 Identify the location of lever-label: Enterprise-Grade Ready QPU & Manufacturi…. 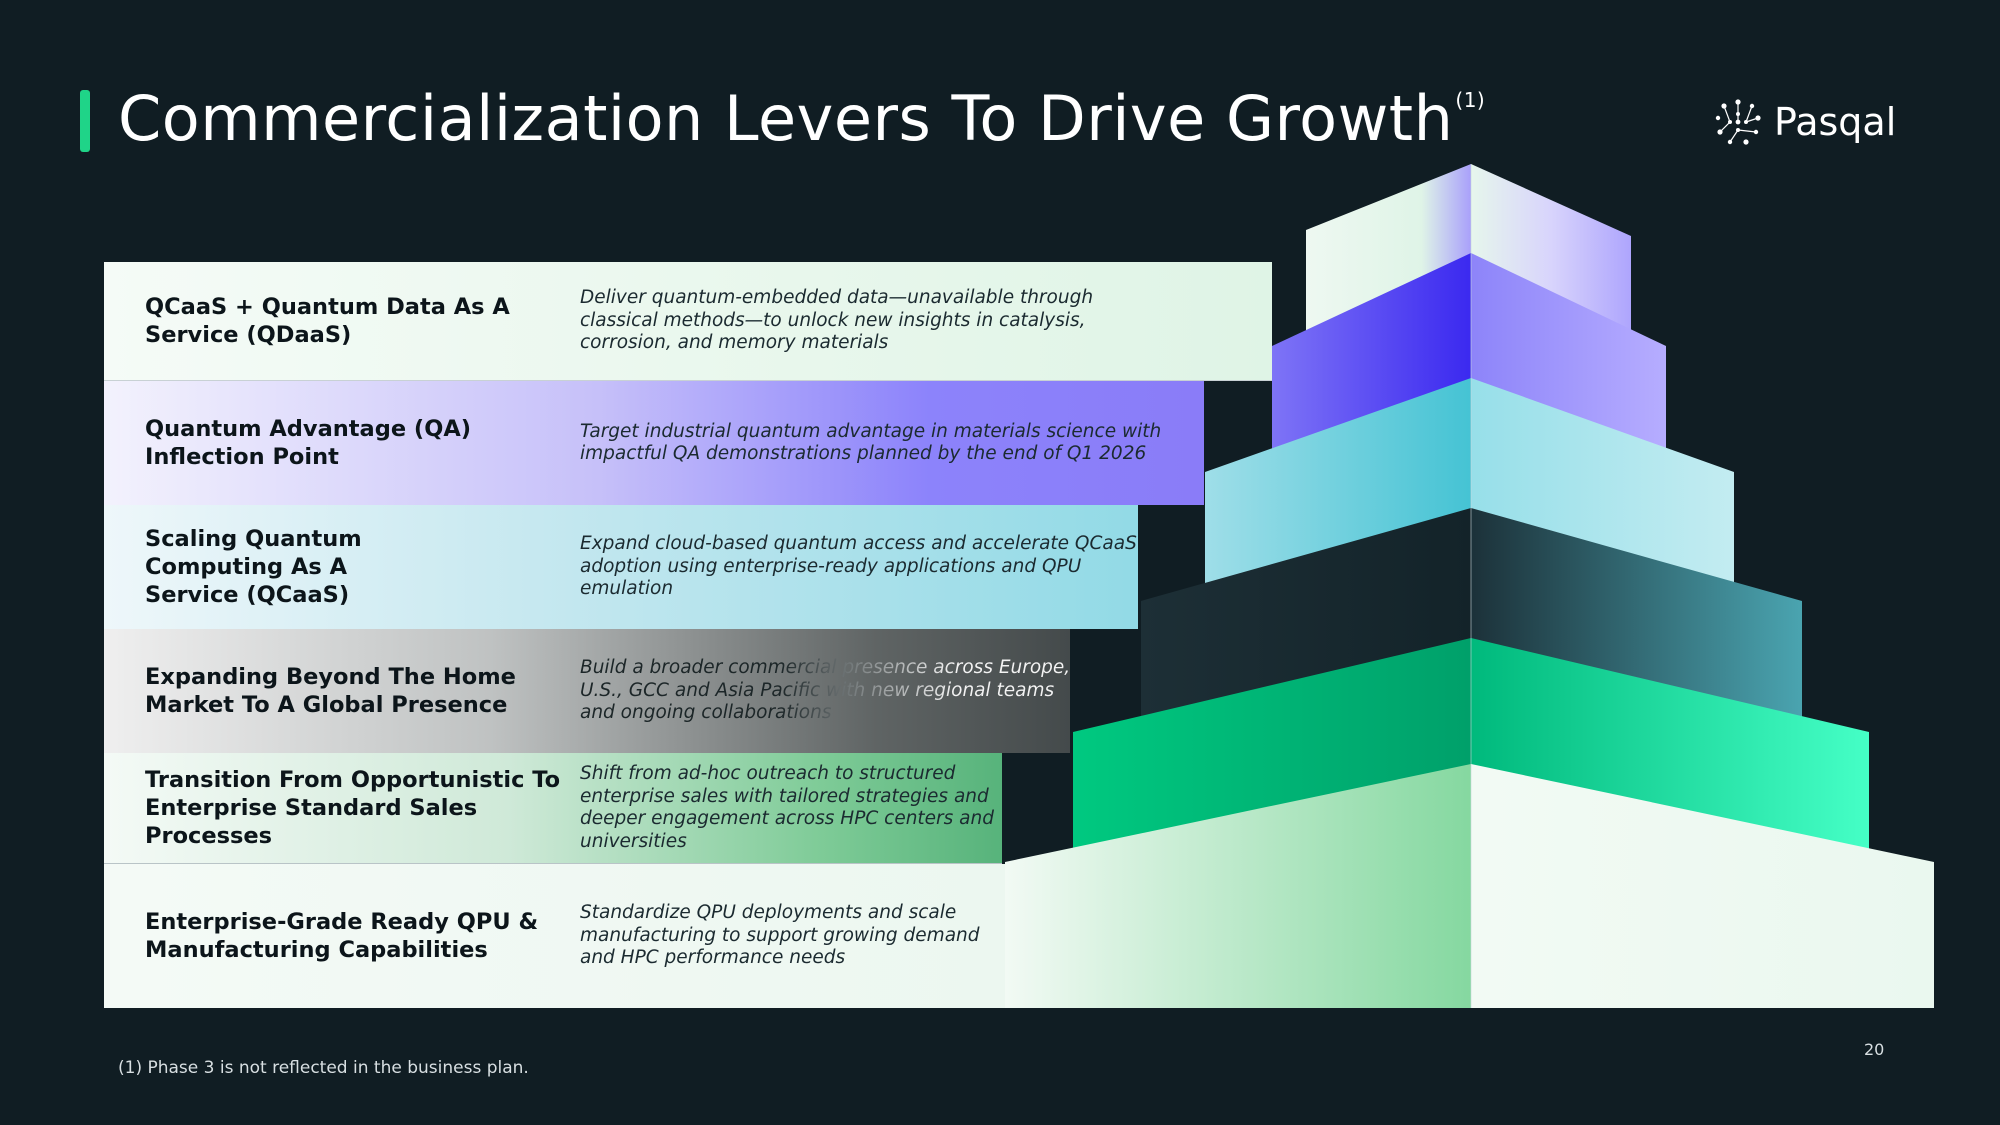
(342, 936).